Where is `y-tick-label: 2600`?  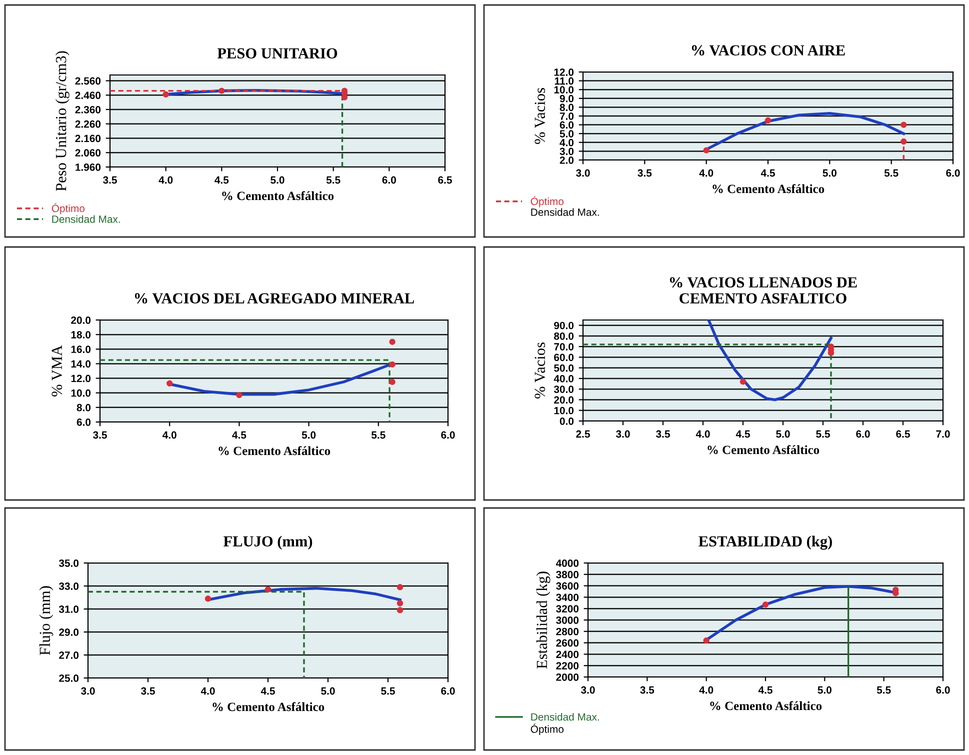
y-tick-label: 2600 is located at coordinates (567, 643).